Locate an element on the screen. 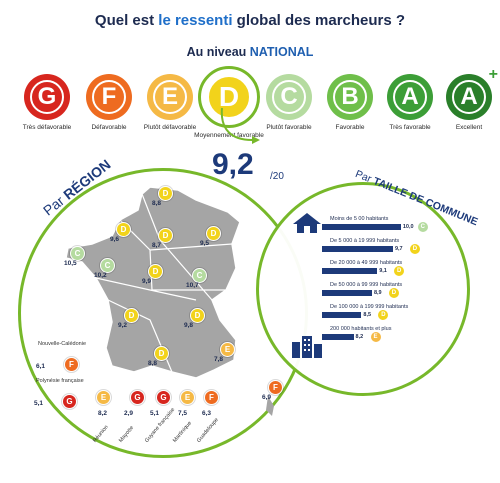 Image resolution: width=500 pixels, height=483 pixels. region-value: 8,7 is located at coordinates (157, 245).